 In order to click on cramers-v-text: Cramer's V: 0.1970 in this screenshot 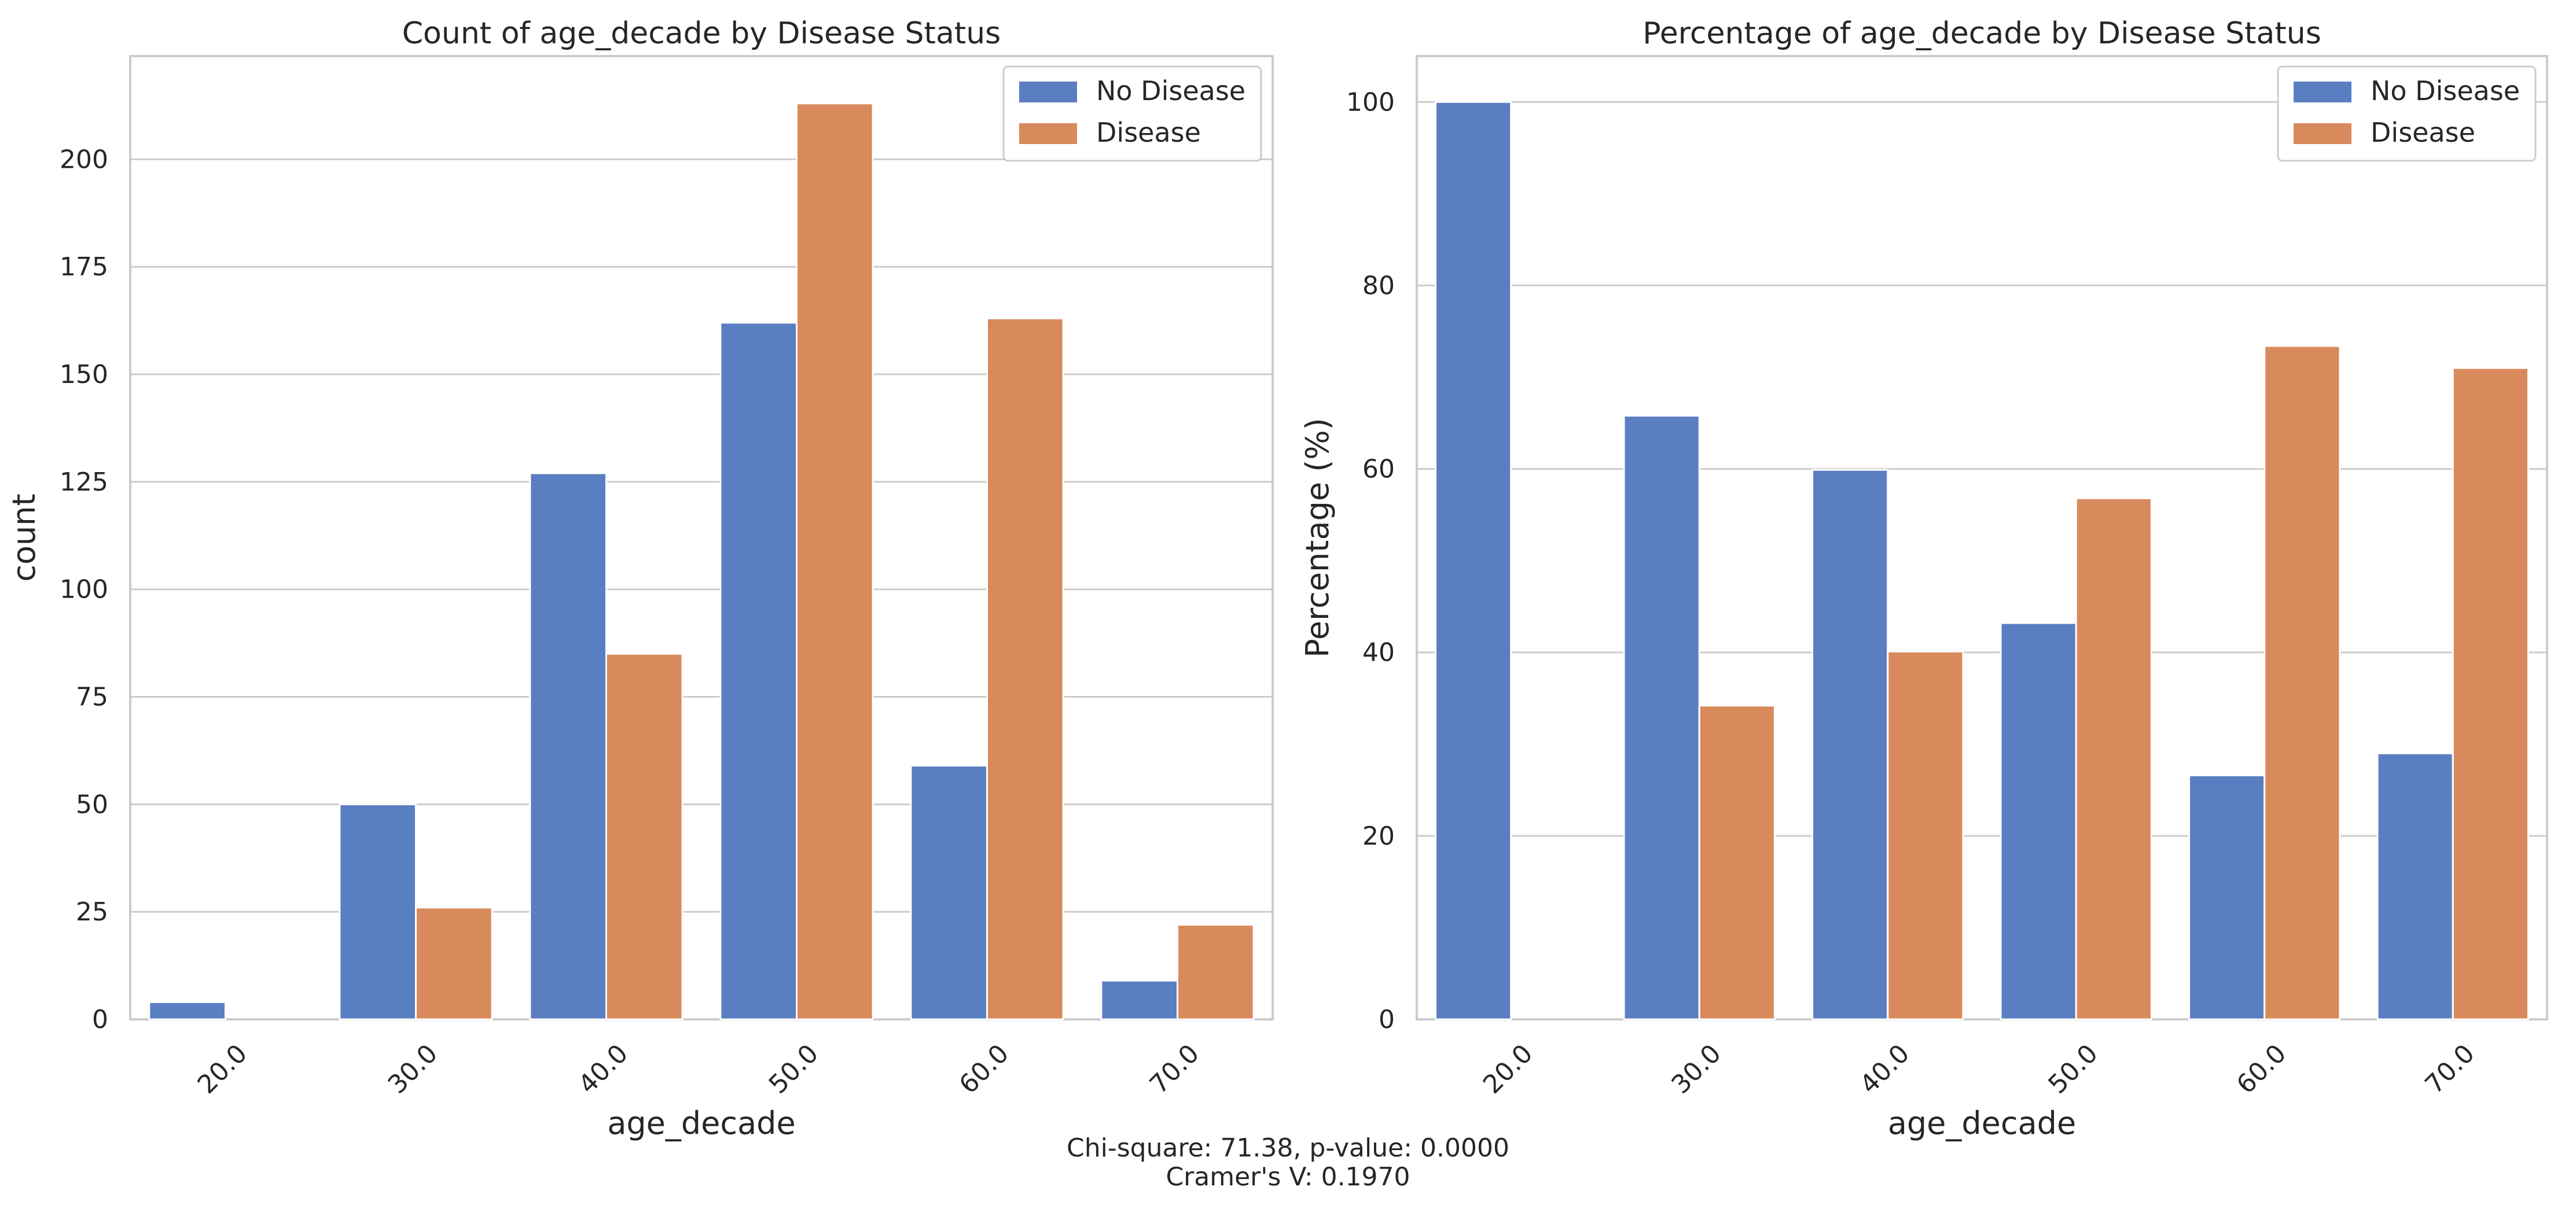, I will do `click(1288, 1177)`.